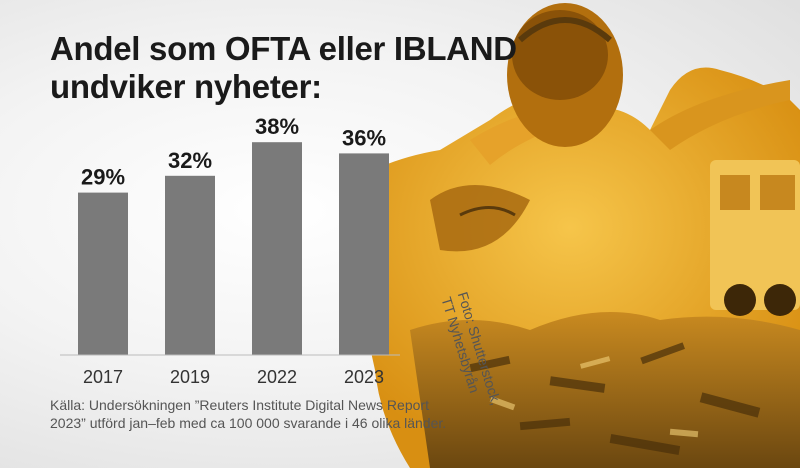 The image size is (800, 468). I want to click on x-tick-label: 2019, so click(190, 377).